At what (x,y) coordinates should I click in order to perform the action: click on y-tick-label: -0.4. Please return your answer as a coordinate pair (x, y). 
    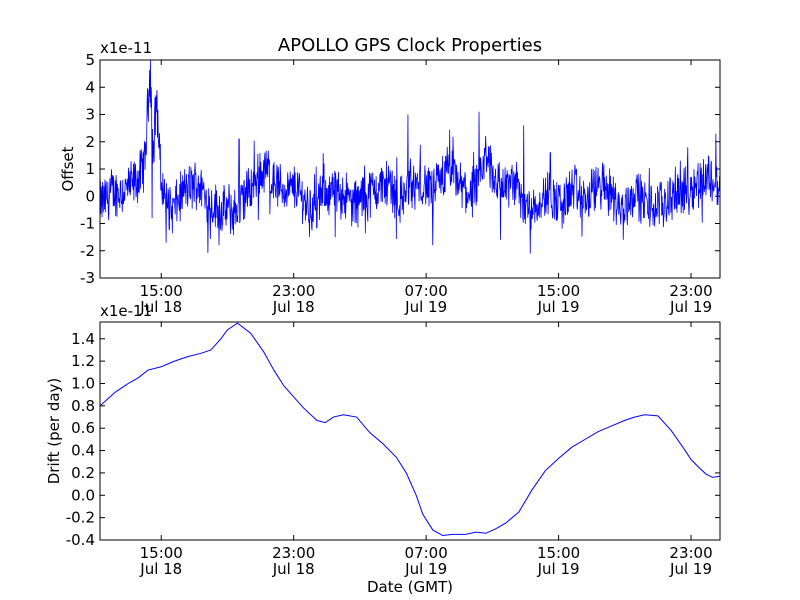
    Looking at the image, I should click on (80, 540).